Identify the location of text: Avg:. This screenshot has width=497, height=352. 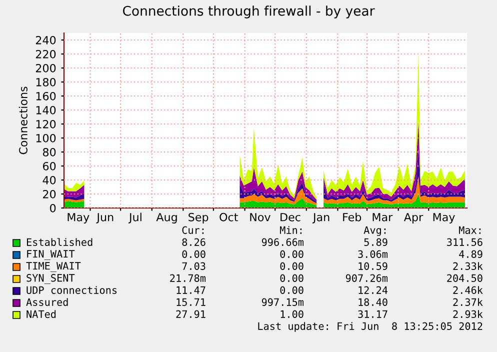
(375, 231).